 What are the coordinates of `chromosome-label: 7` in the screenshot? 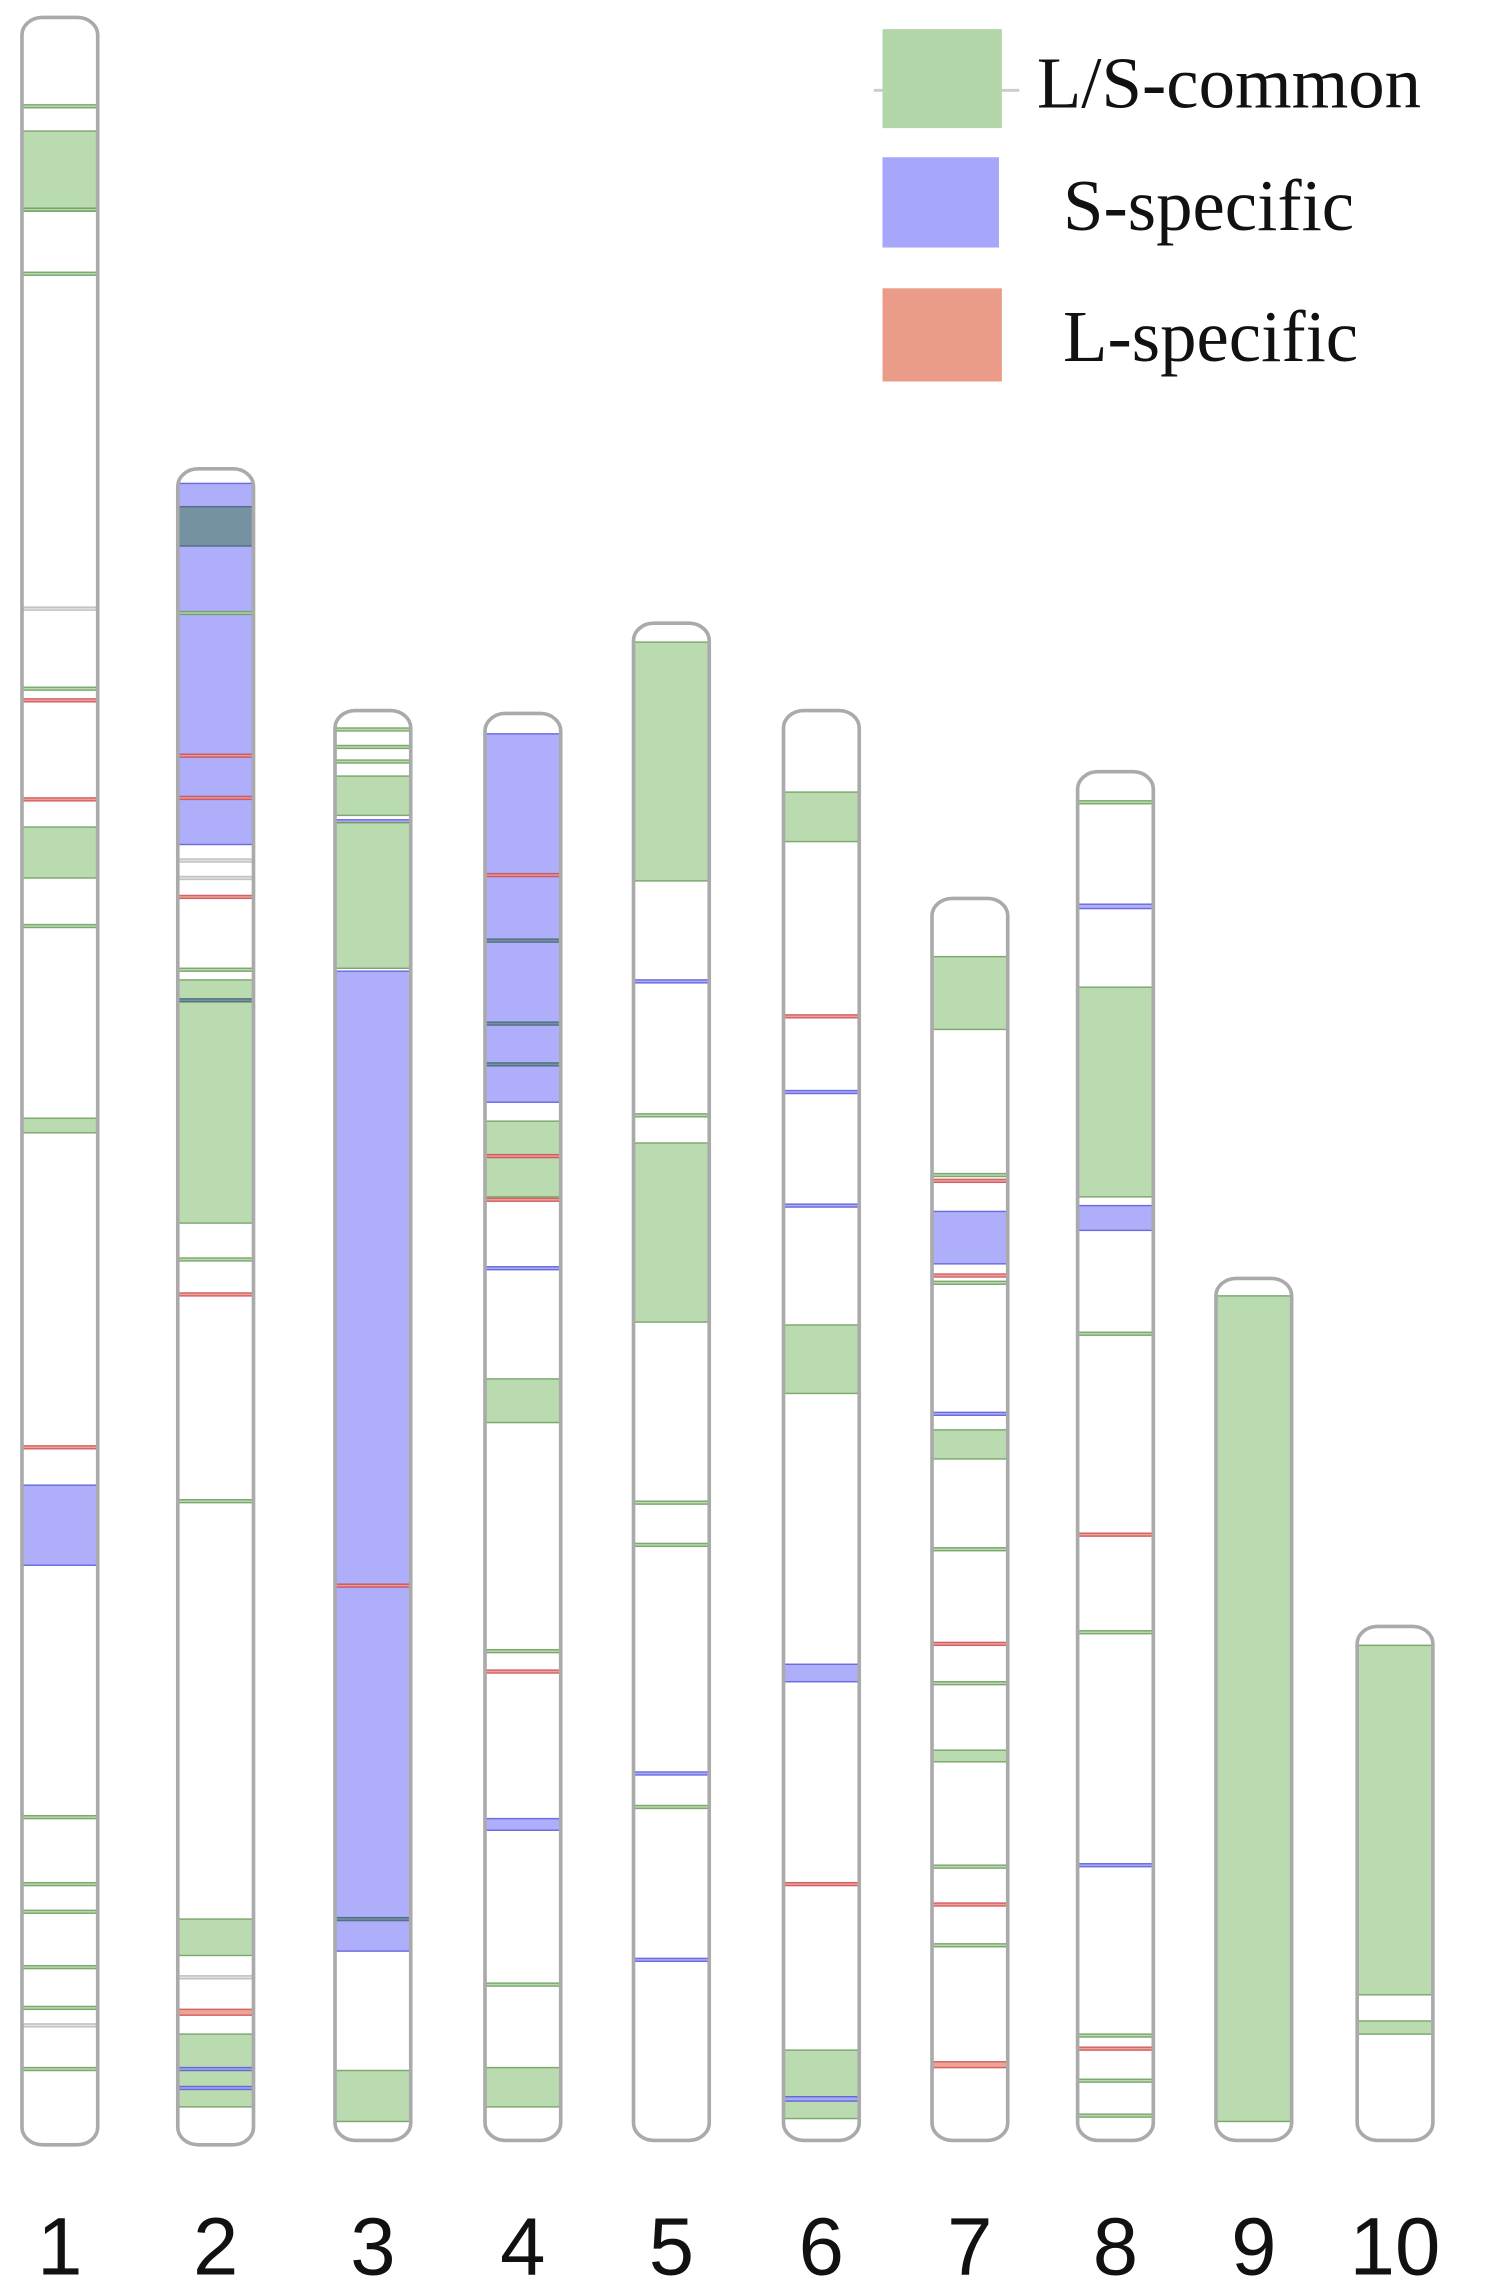 It's located at (969, 2243).